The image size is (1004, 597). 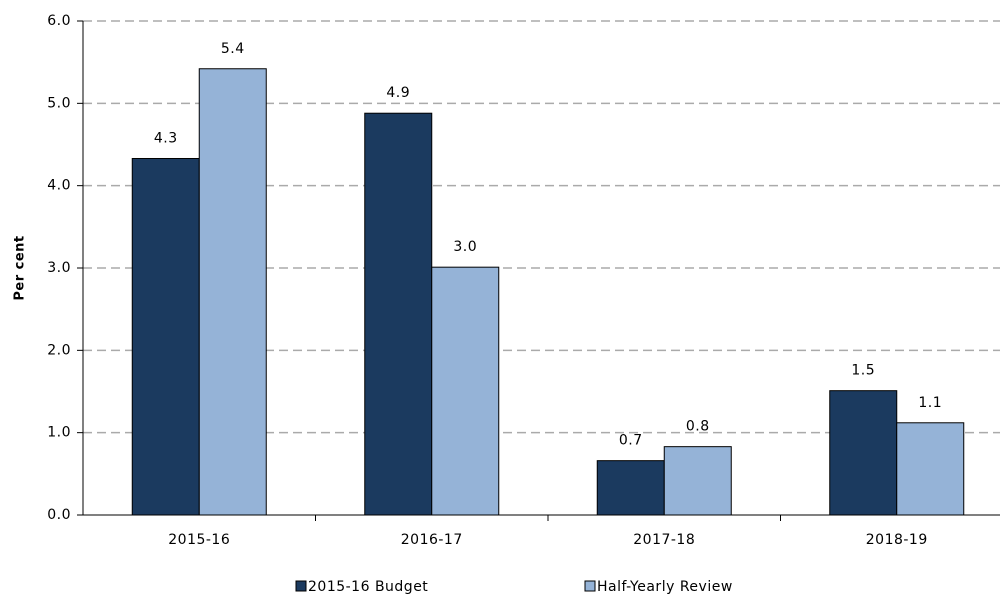 What do you see at coordinates (59, 103) in the screenshot?
I see `y-tick-label: 5.0` at bounding box center [59, 103].